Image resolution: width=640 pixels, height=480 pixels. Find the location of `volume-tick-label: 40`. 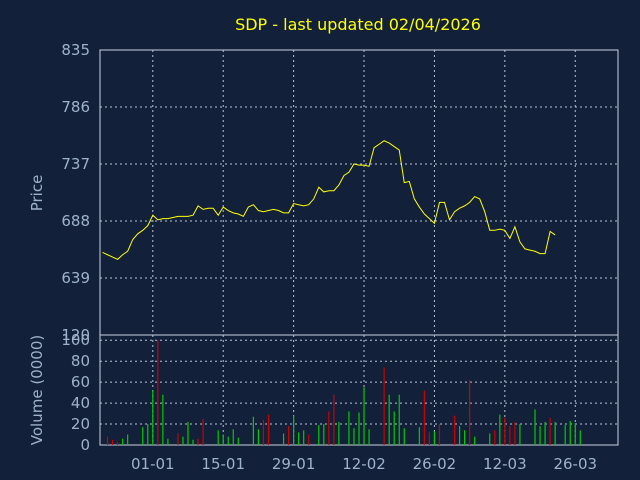

volume-tick-label: 40 is located at coordinates (80, 403).